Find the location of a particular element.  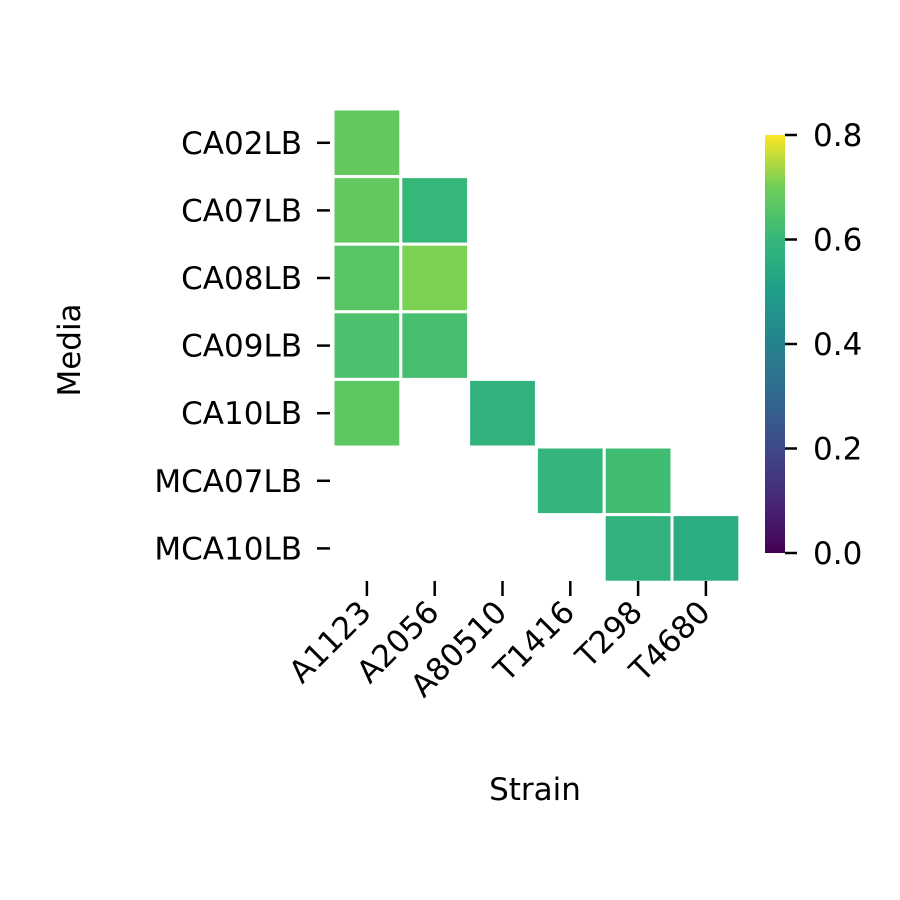

y-tick-label: CA10LB is located at coordinates (241, 414).